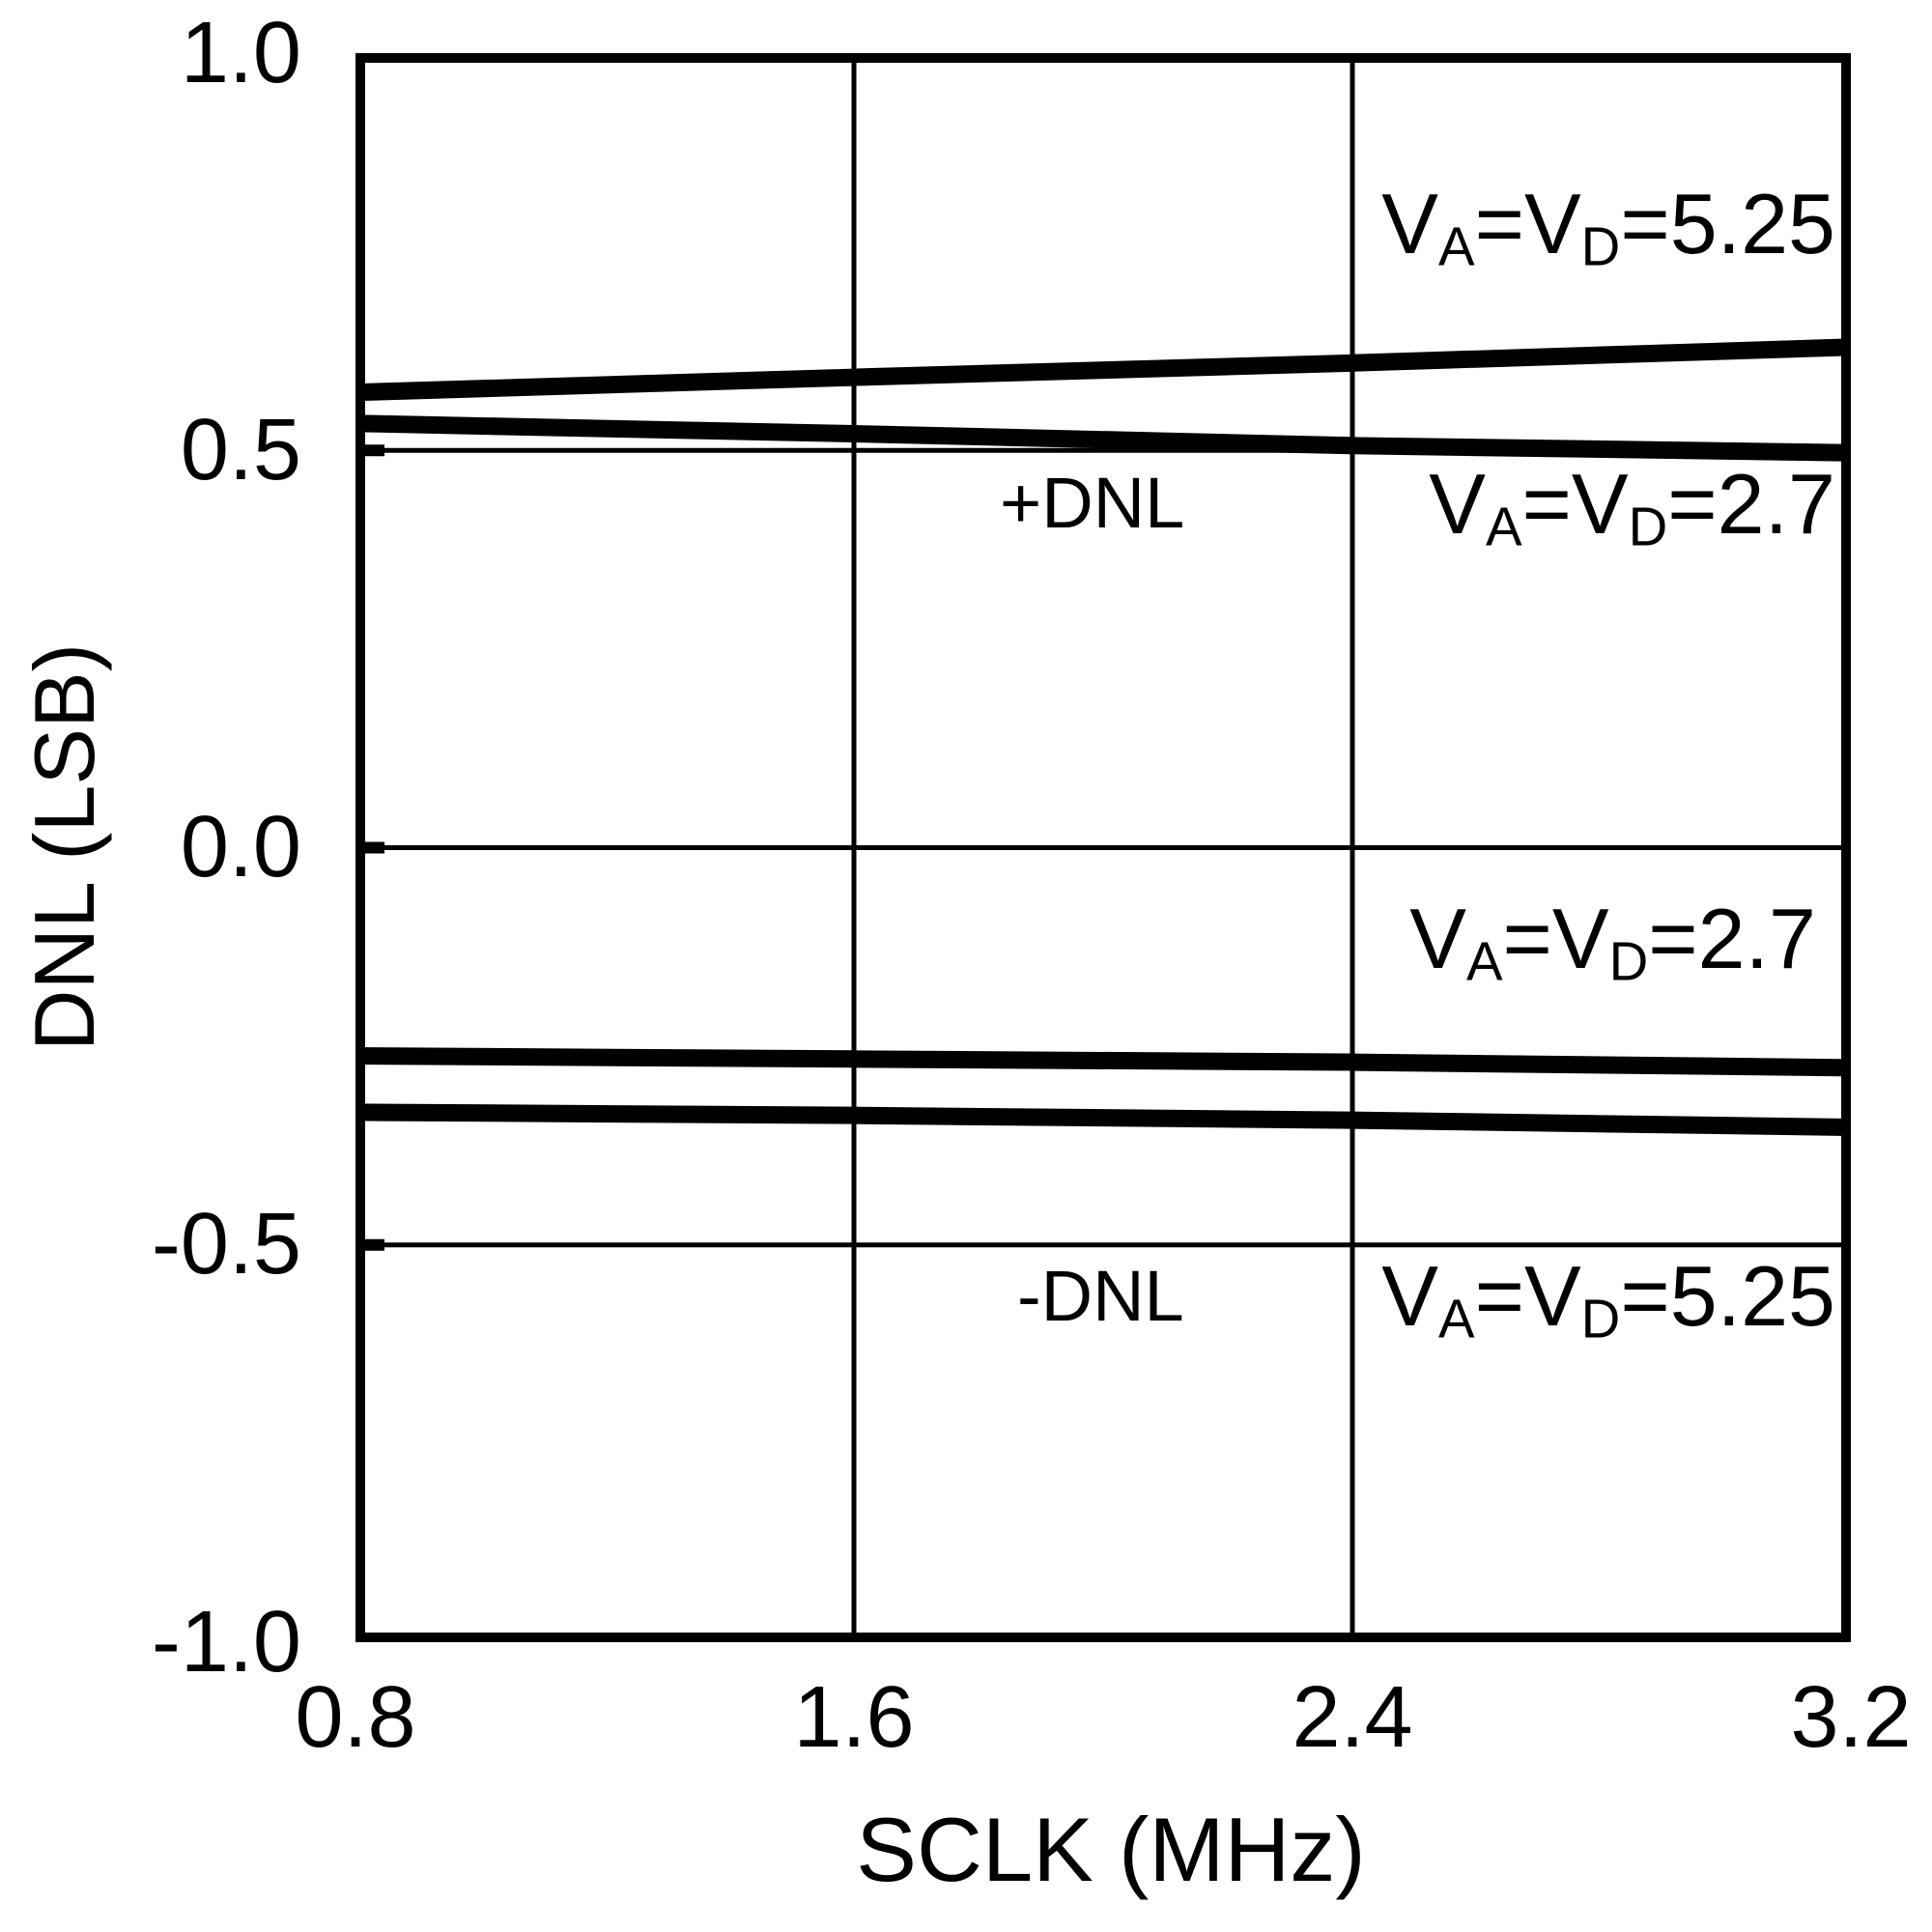 The image size is (1932, 1932). I want to click on x-tick-label-0.8: 0.8, so click(355, 1717).